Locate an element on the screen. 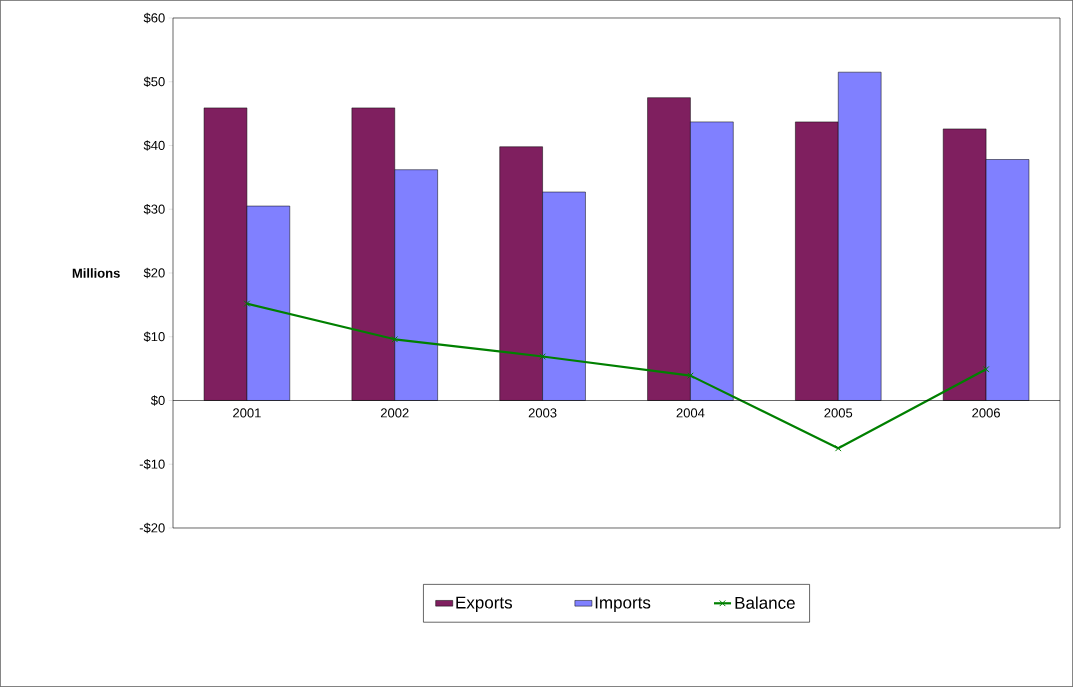 The height and width of the screenshot is (687, 1073). y-tick-label: $10 is located at coordinates (154, 336).